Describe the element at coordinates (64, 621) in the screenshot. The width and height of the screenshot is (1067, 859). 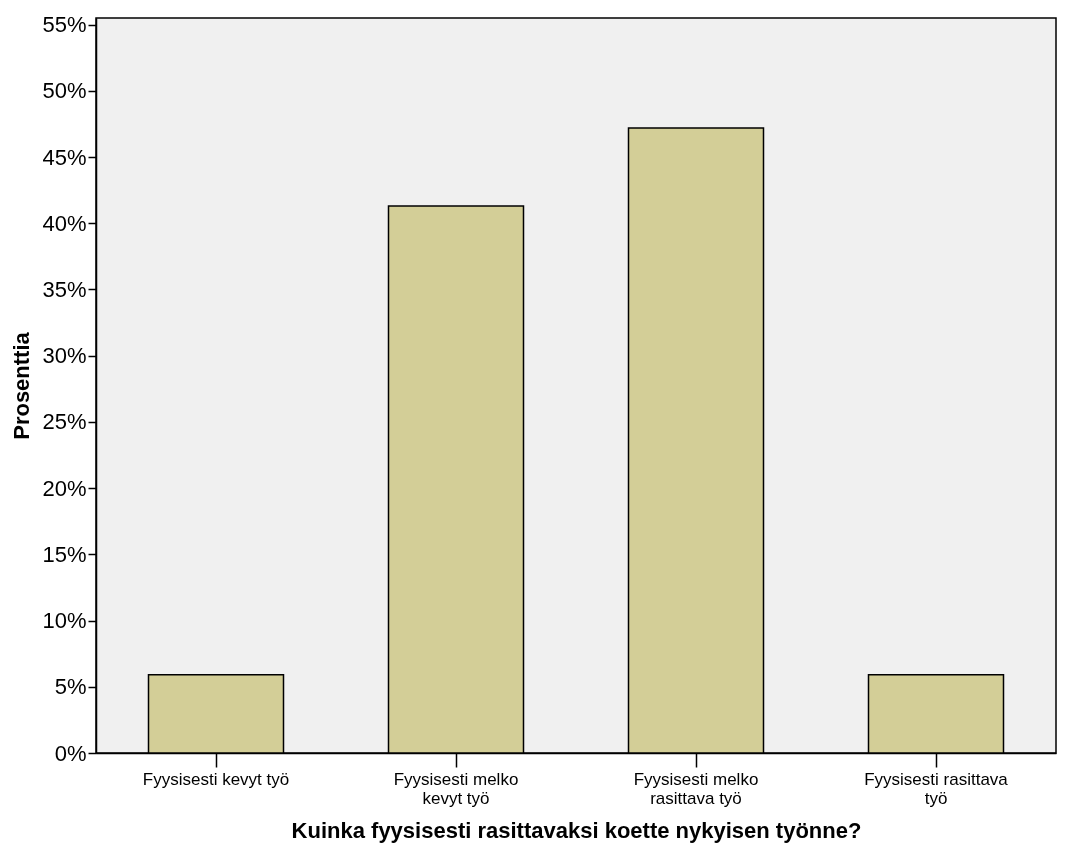
I see `y-tick-label: 10%` at that location.